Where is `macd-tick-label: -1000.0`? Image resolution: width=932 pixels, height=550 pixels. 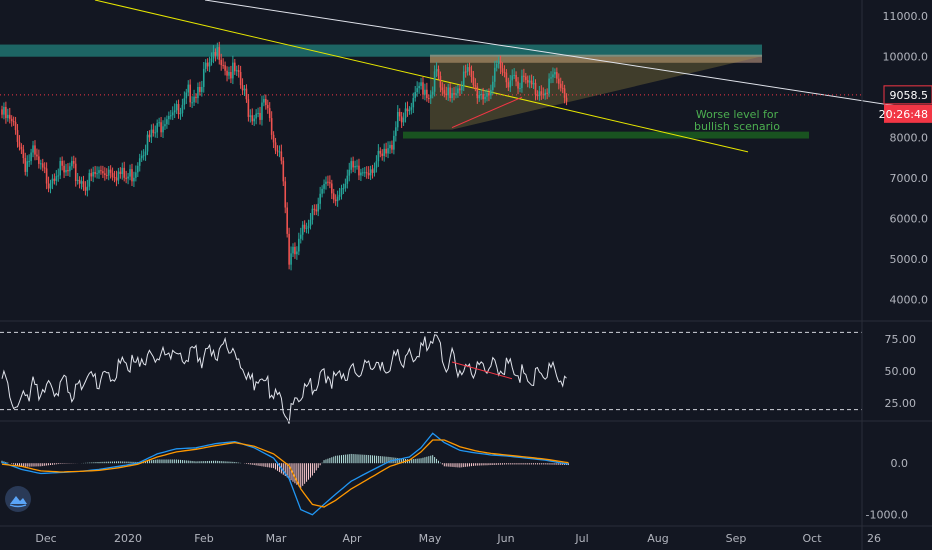 macd-tick-label: -1000.0 is located at coordinates (887, 515).